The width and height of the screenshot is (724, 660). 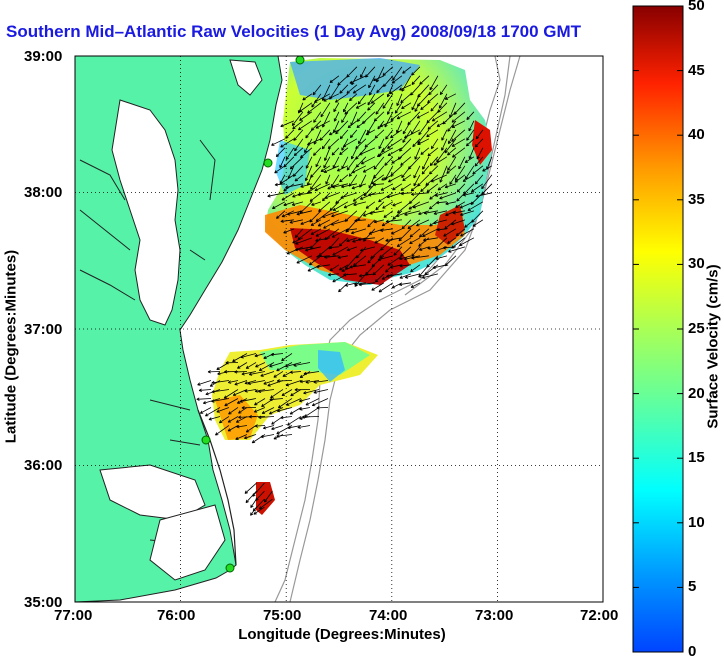 What do you see at coordinates (696, 263) in the screenshot?
I see `colorbar-tick-label: 30` at bounding box center [696, 263].